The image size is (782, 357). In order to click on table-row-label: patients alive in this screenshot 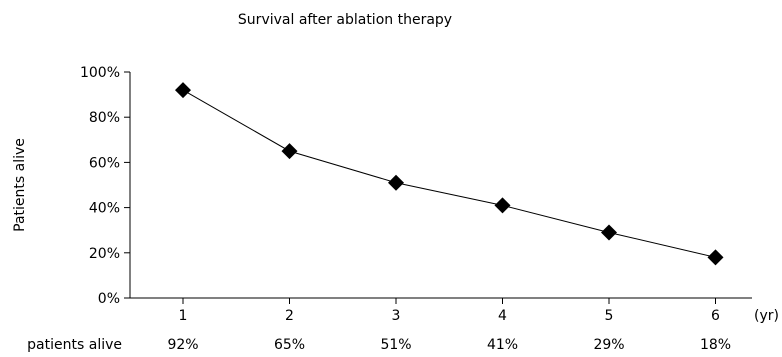, I will do `click(74, 344)`.